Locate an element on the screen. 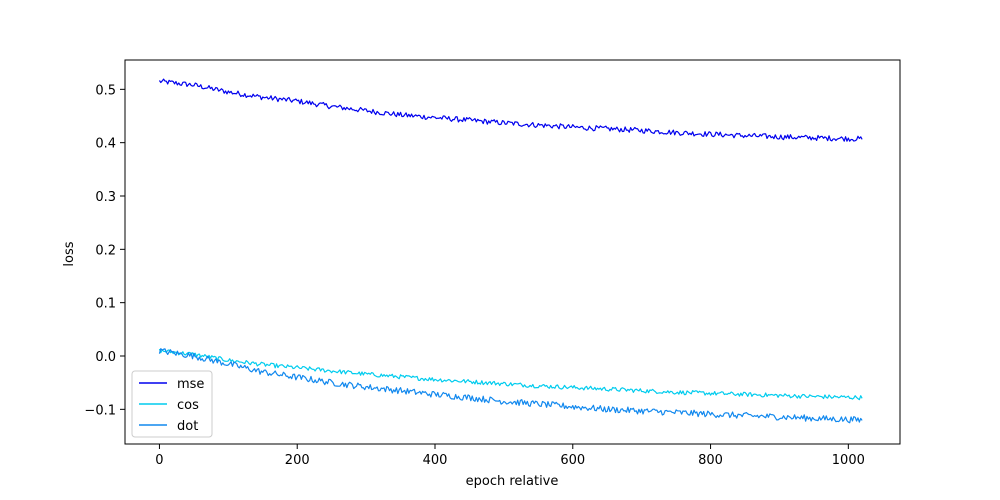 The height and width of the screenshot is (500, 1000). y-tick-label: 0.4 is located at coordinates (105, 144).